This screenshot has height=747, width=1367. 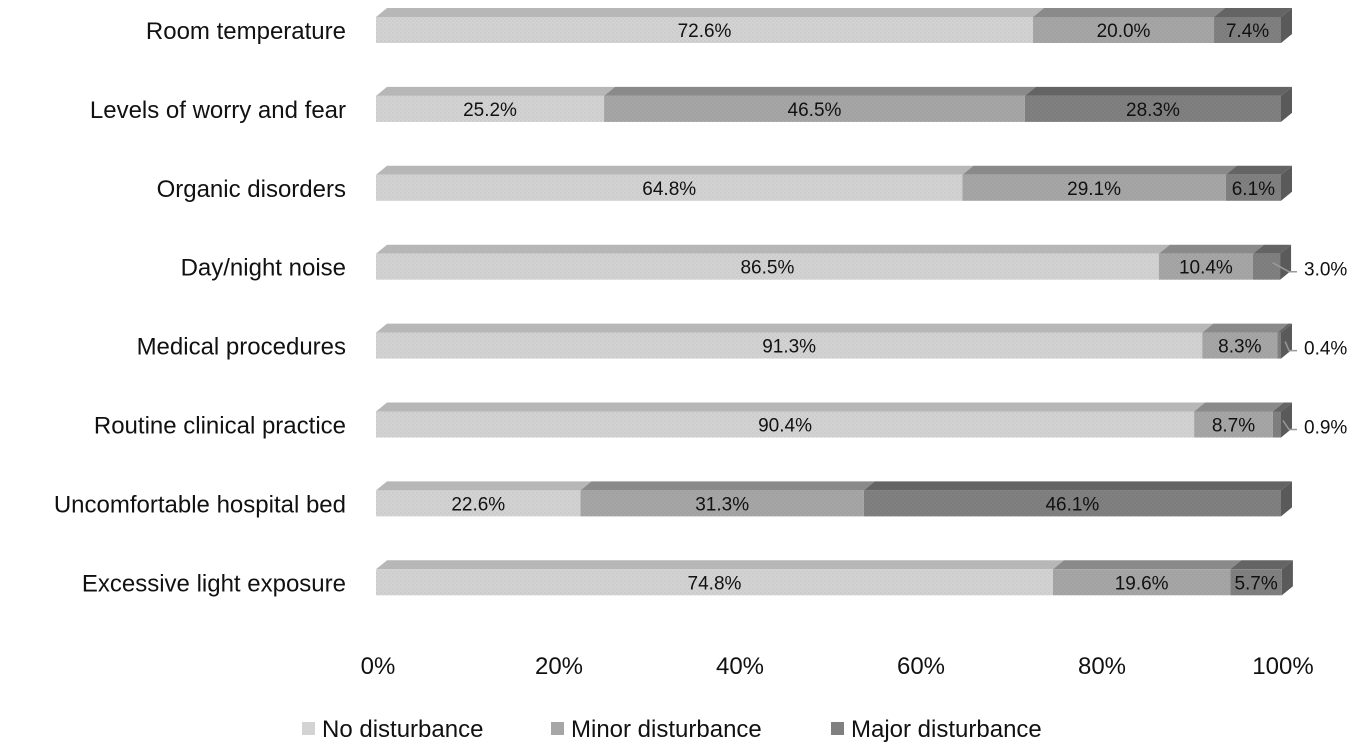 I want to click on data-label: 46.5%, so click(x=815, y=110).